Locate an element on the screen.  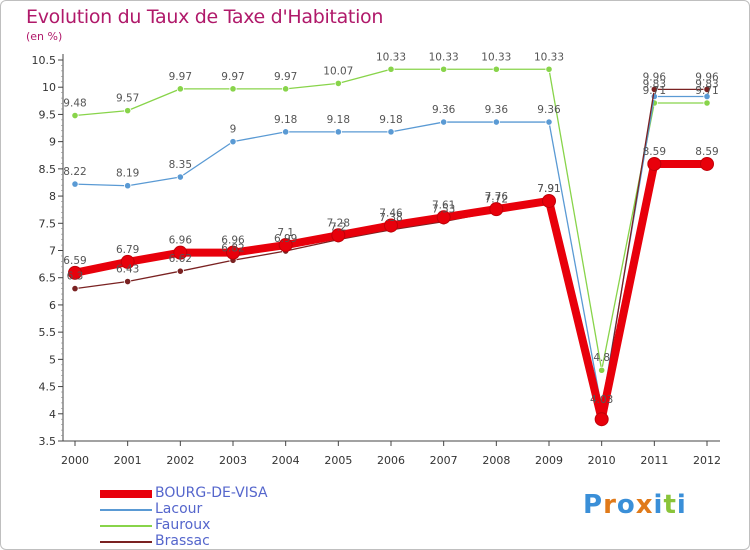
y-tick-label: 10.5 is located at coordinates (44, 60).